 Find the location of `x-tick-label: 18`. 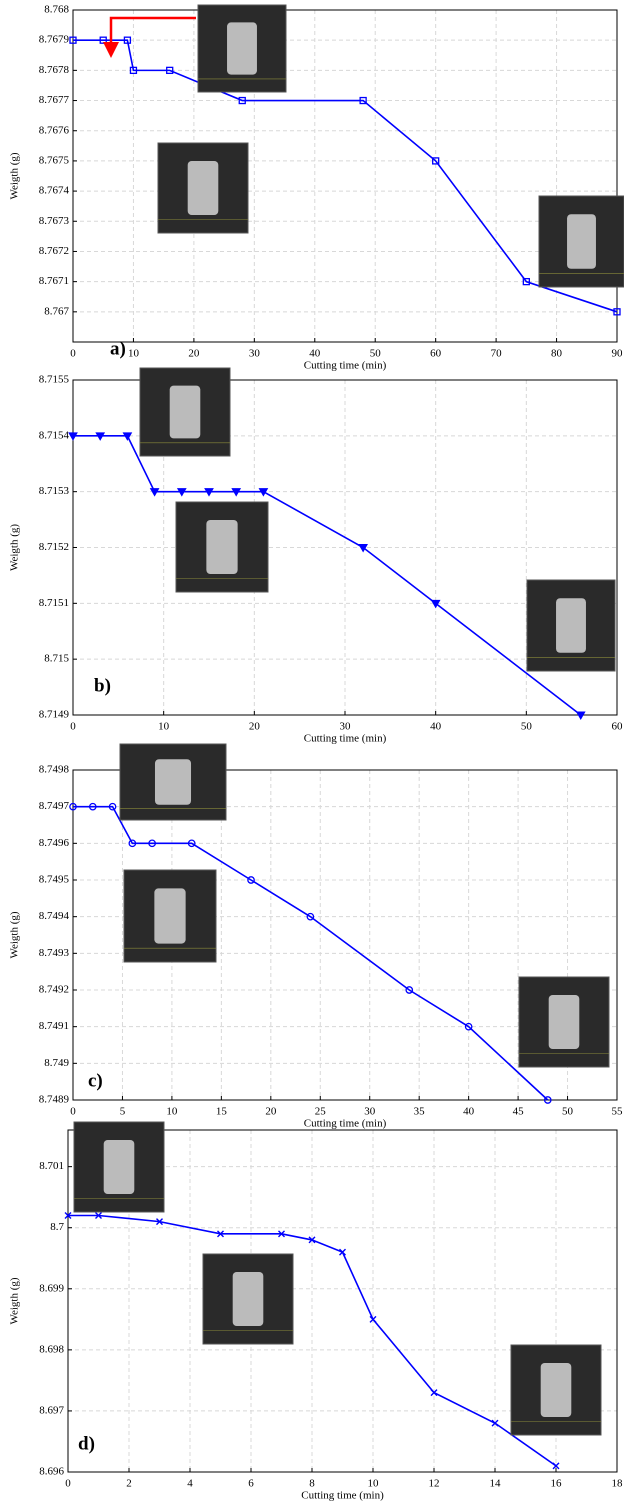

x-tick-label: 18 is located at coordinates (618, 1484).